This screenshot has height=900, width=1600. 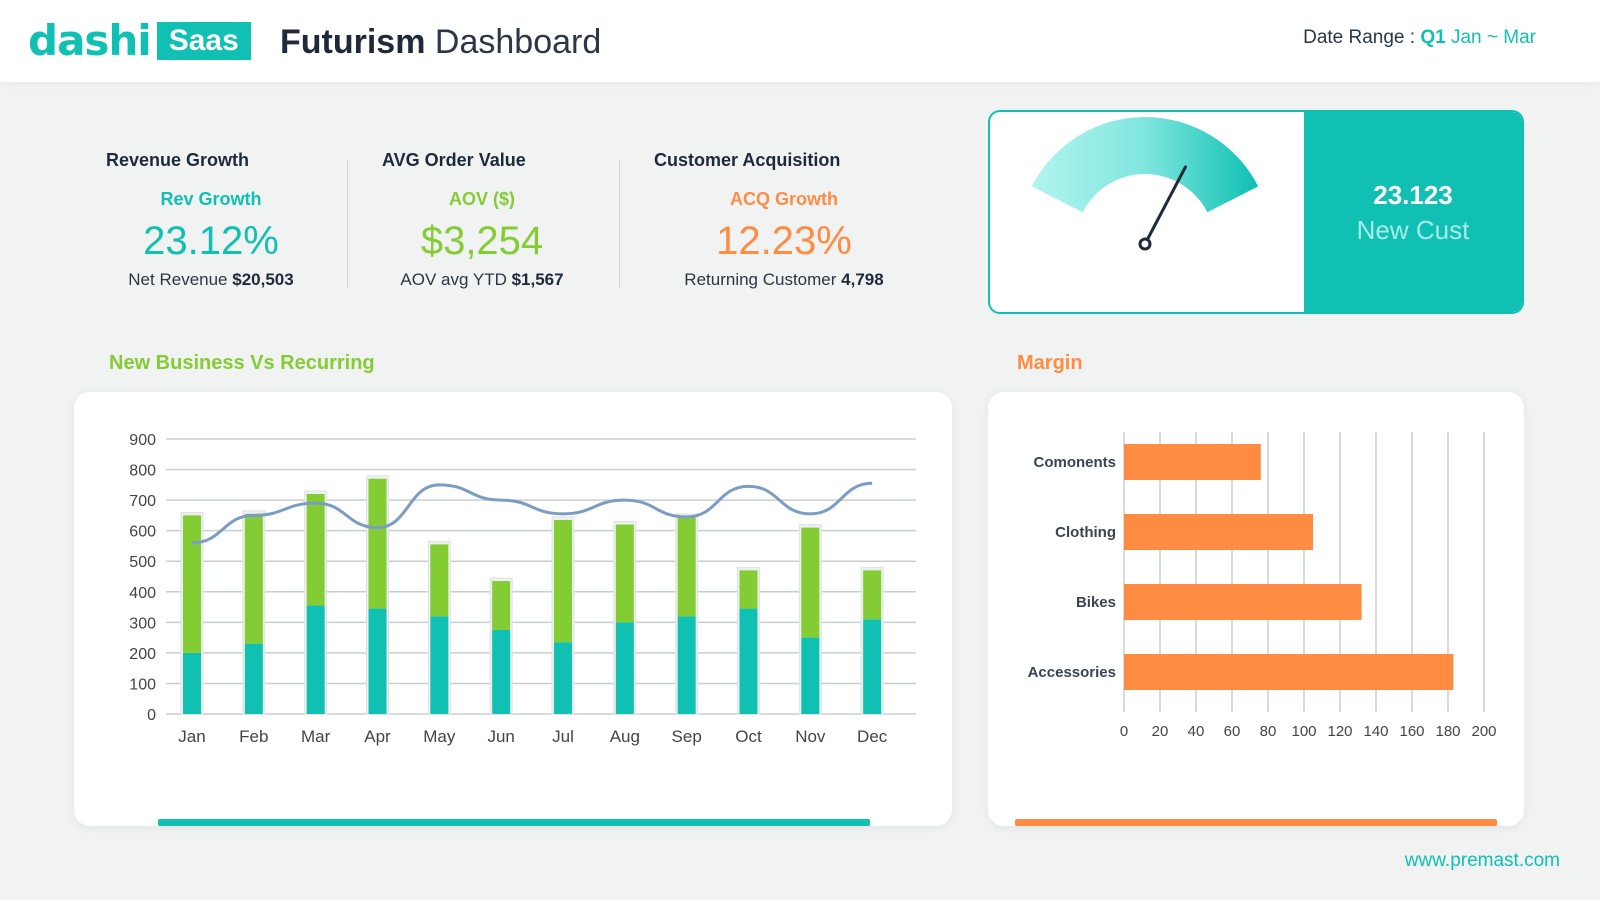 What do you see at coordinates (203, 41) in the screenshot?
I see `logo-badge: Saas` at bounding box center [203, 41].